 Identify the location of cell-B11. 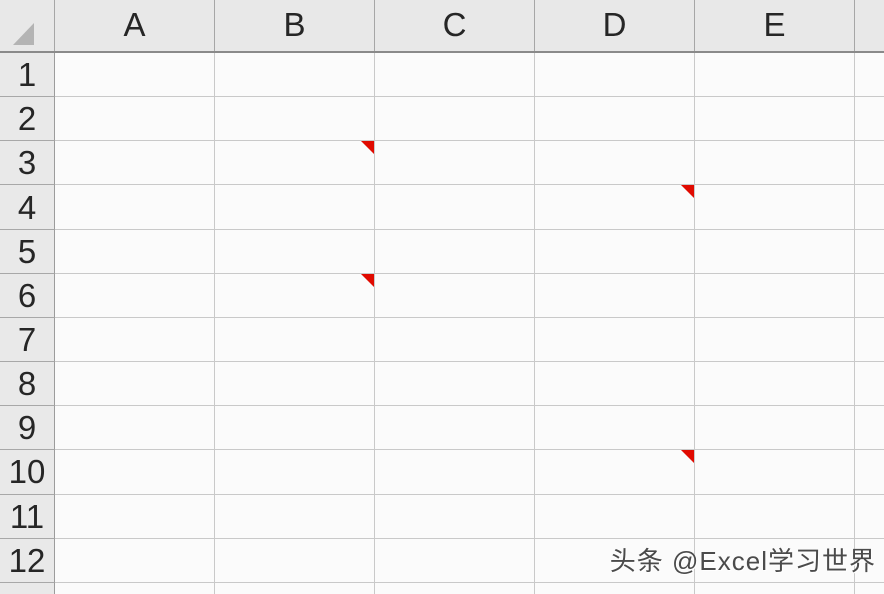
(295, 516).